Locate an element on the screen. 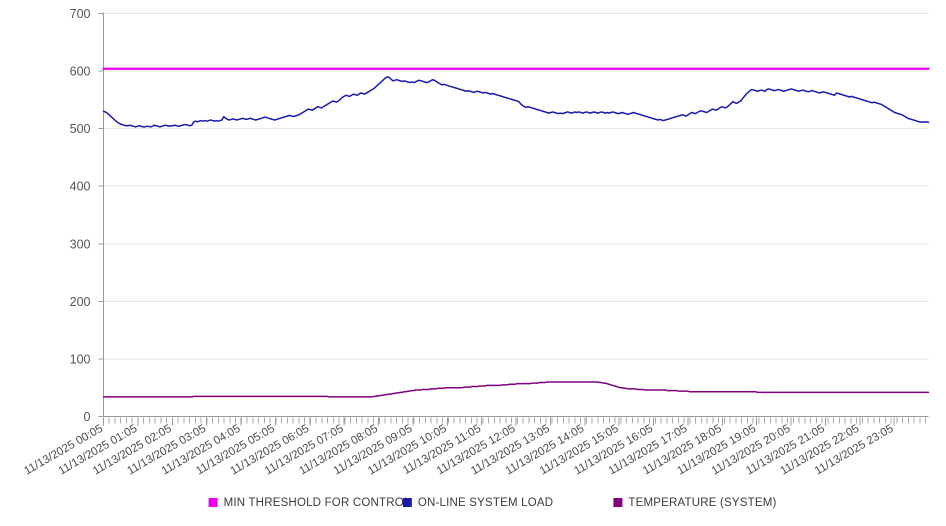 The image size is (946, 526). y-axis-label: 300 is located at coordinates (80, 244).